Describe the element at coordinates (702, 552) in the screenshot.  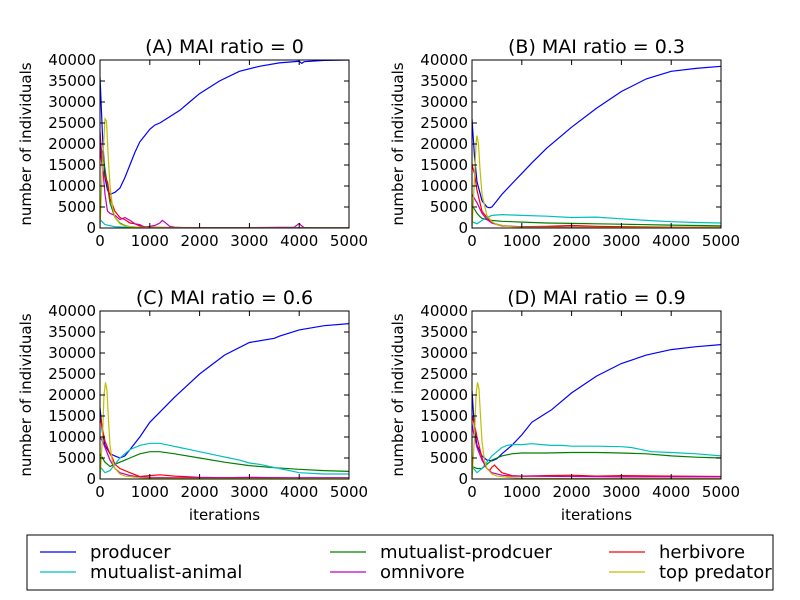
I see `legend-label-herbivore: herbivore` at that location.